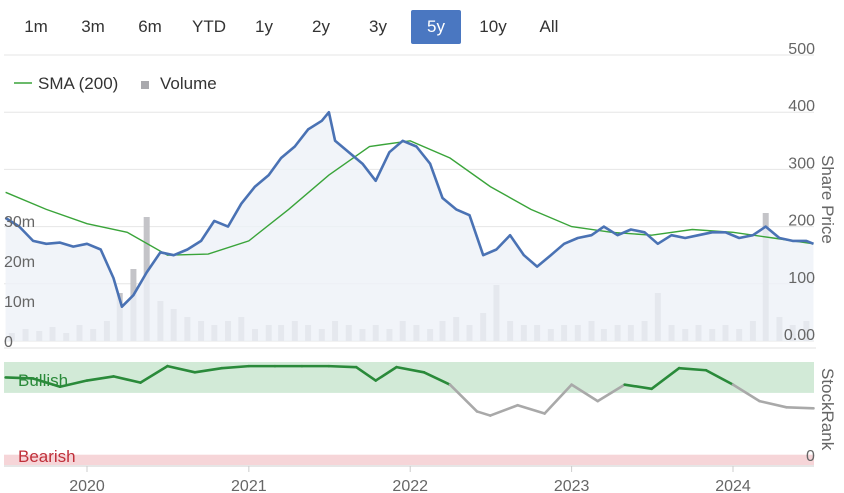 Image resolution: width=844 pixels, height=493 pixels. I want to click on range-button-10y: 10y, so click(493, 26).